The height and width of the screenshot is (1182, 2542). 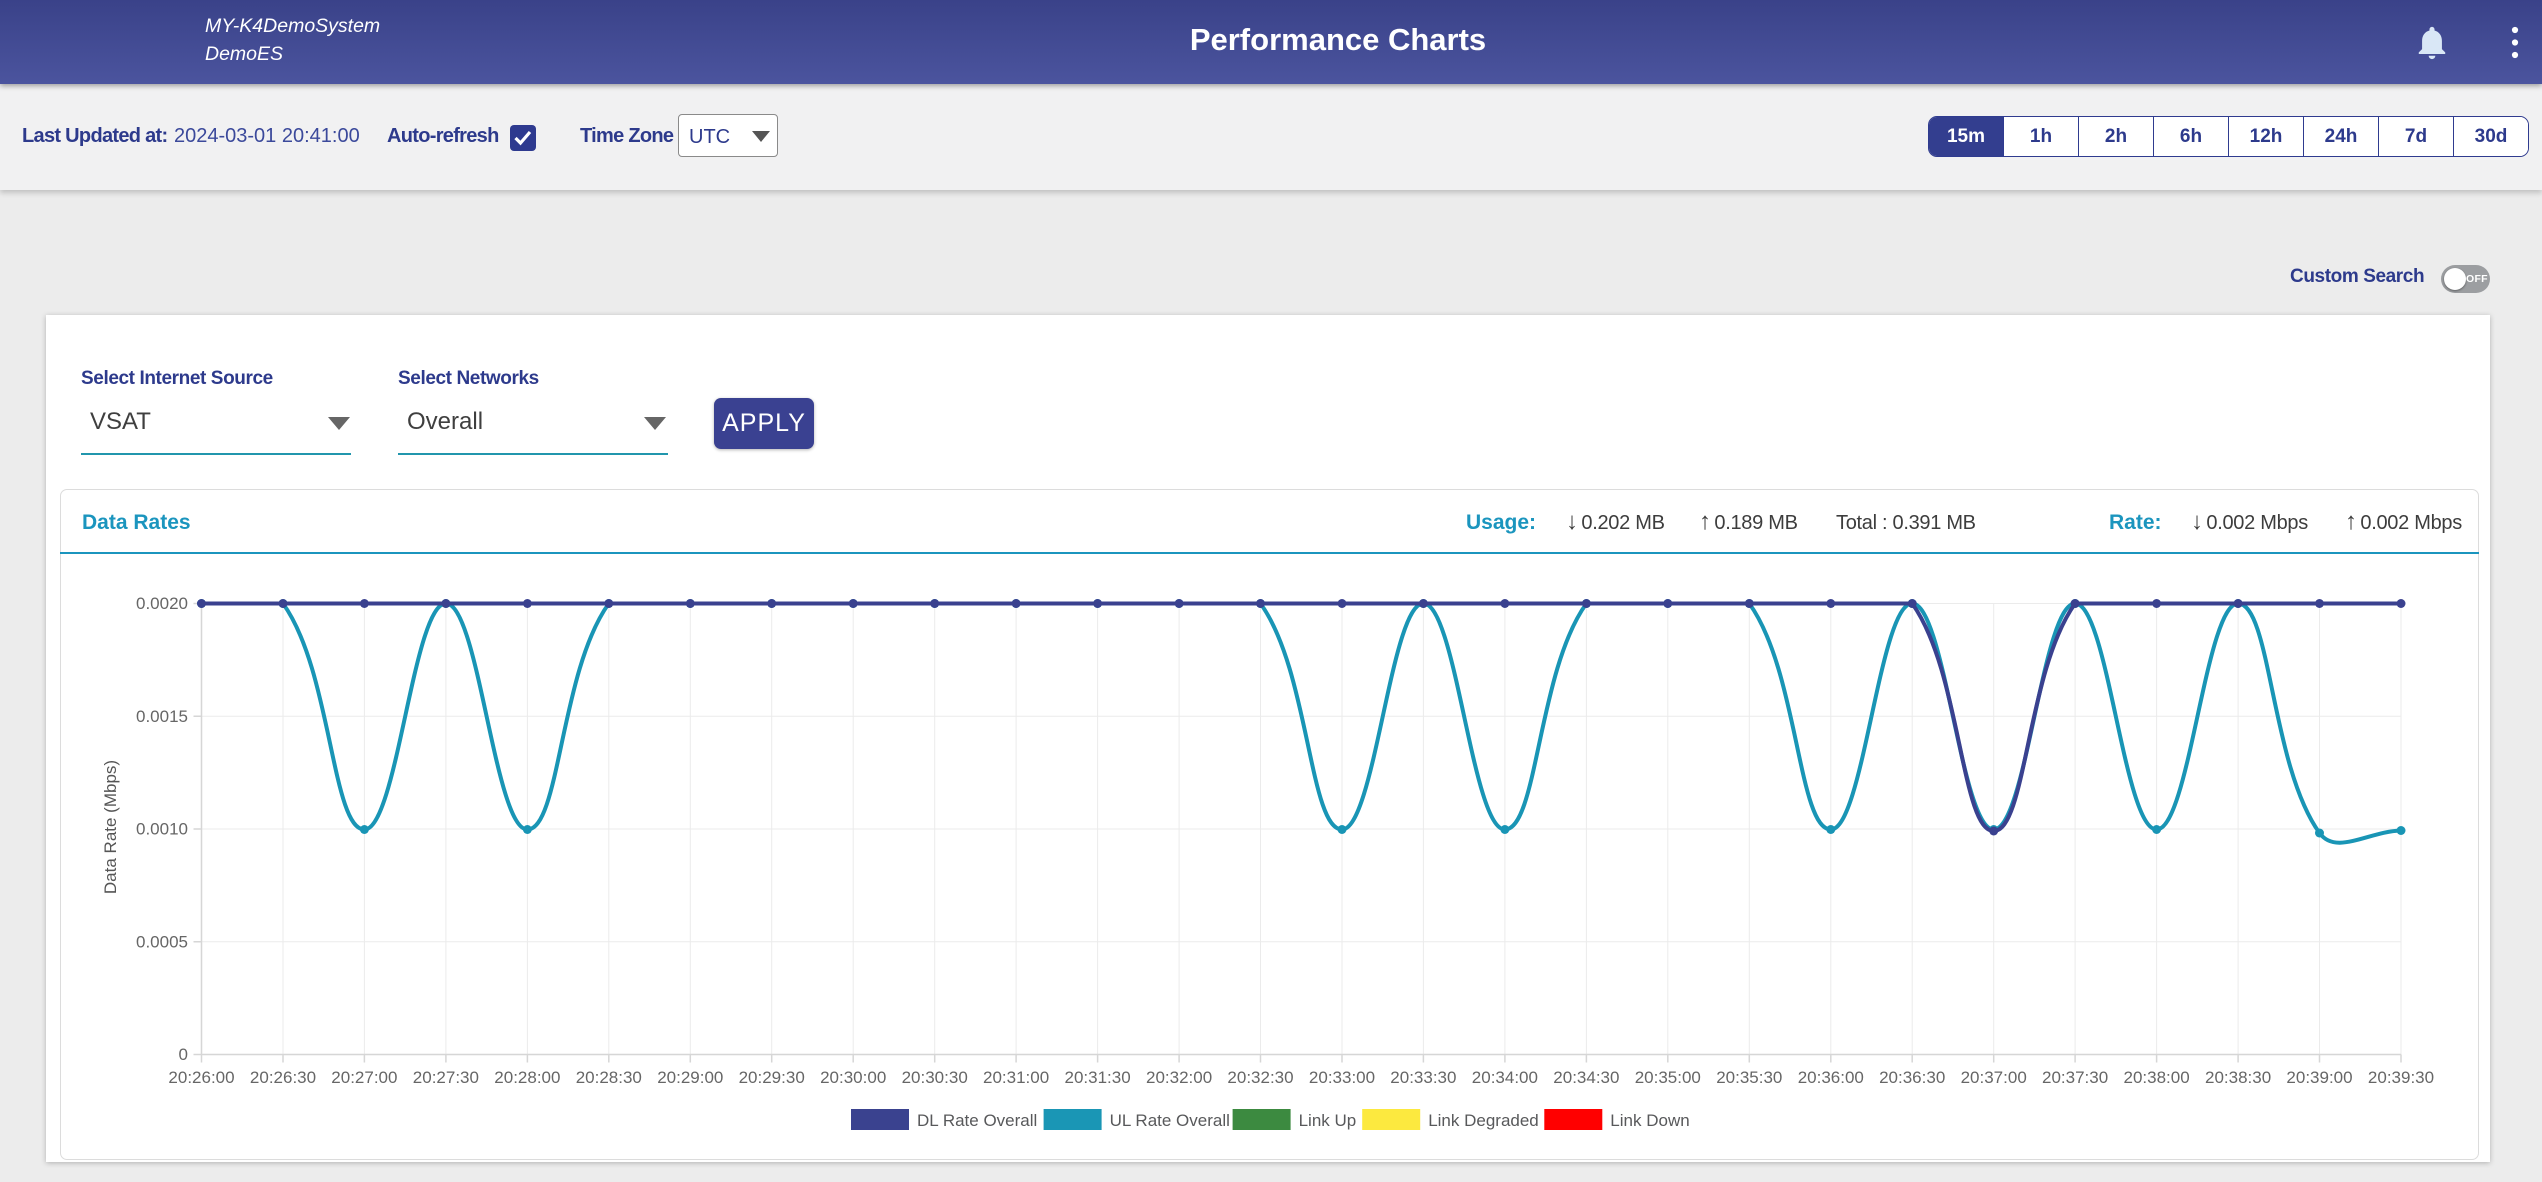 What do you see at coordinates (110, 827) in the screenshot?
I see `svg-text: Data Rate (Mbps)` at bounding box center [110, 827].